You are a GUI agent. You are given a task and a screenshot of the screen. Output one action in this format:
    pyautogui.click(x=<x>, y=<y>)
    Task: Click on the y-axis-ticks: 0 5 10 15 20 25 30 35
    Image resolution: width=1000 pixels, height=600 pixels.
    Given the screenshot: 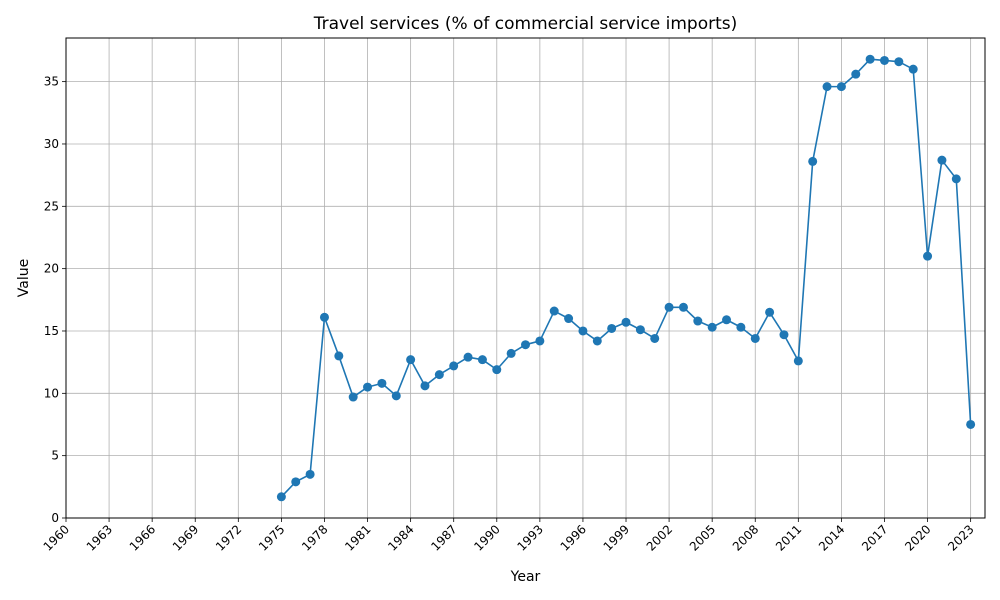 What is the action you would take?
    pyautogui.click(x=55, y=300)
    